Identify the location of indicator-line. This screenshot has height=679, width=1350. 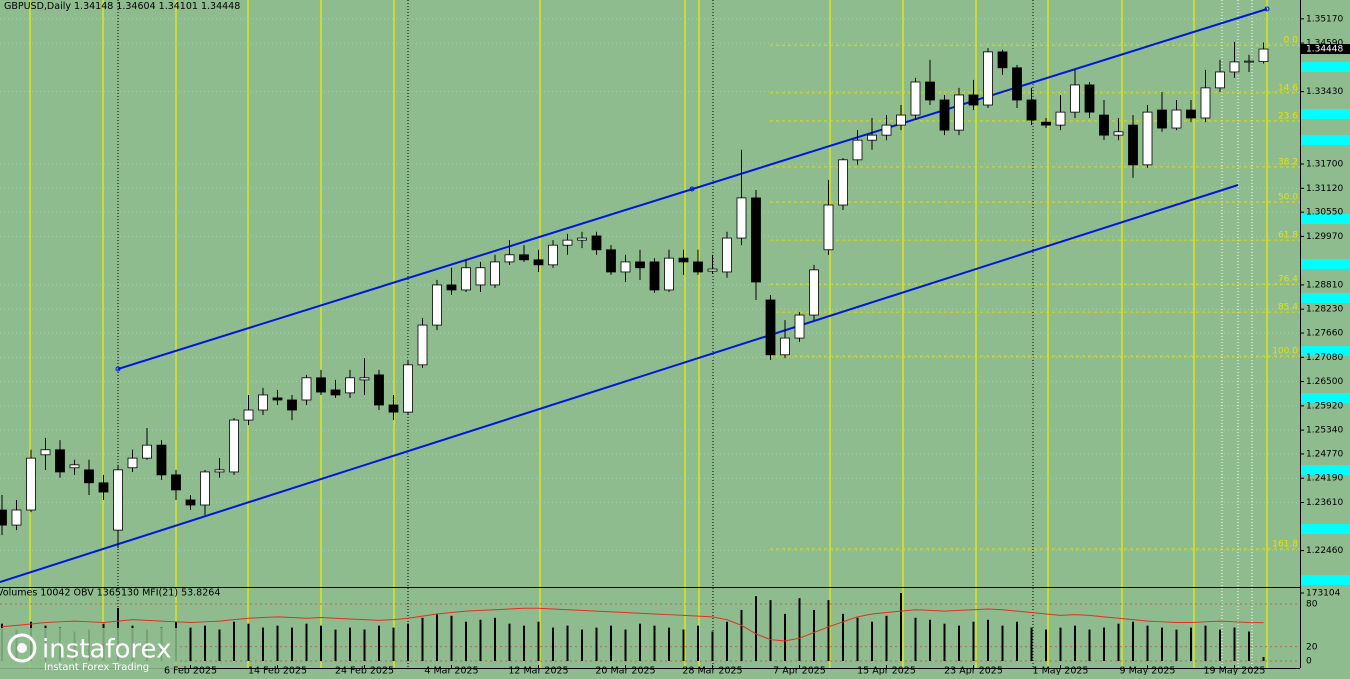
(632, 624).